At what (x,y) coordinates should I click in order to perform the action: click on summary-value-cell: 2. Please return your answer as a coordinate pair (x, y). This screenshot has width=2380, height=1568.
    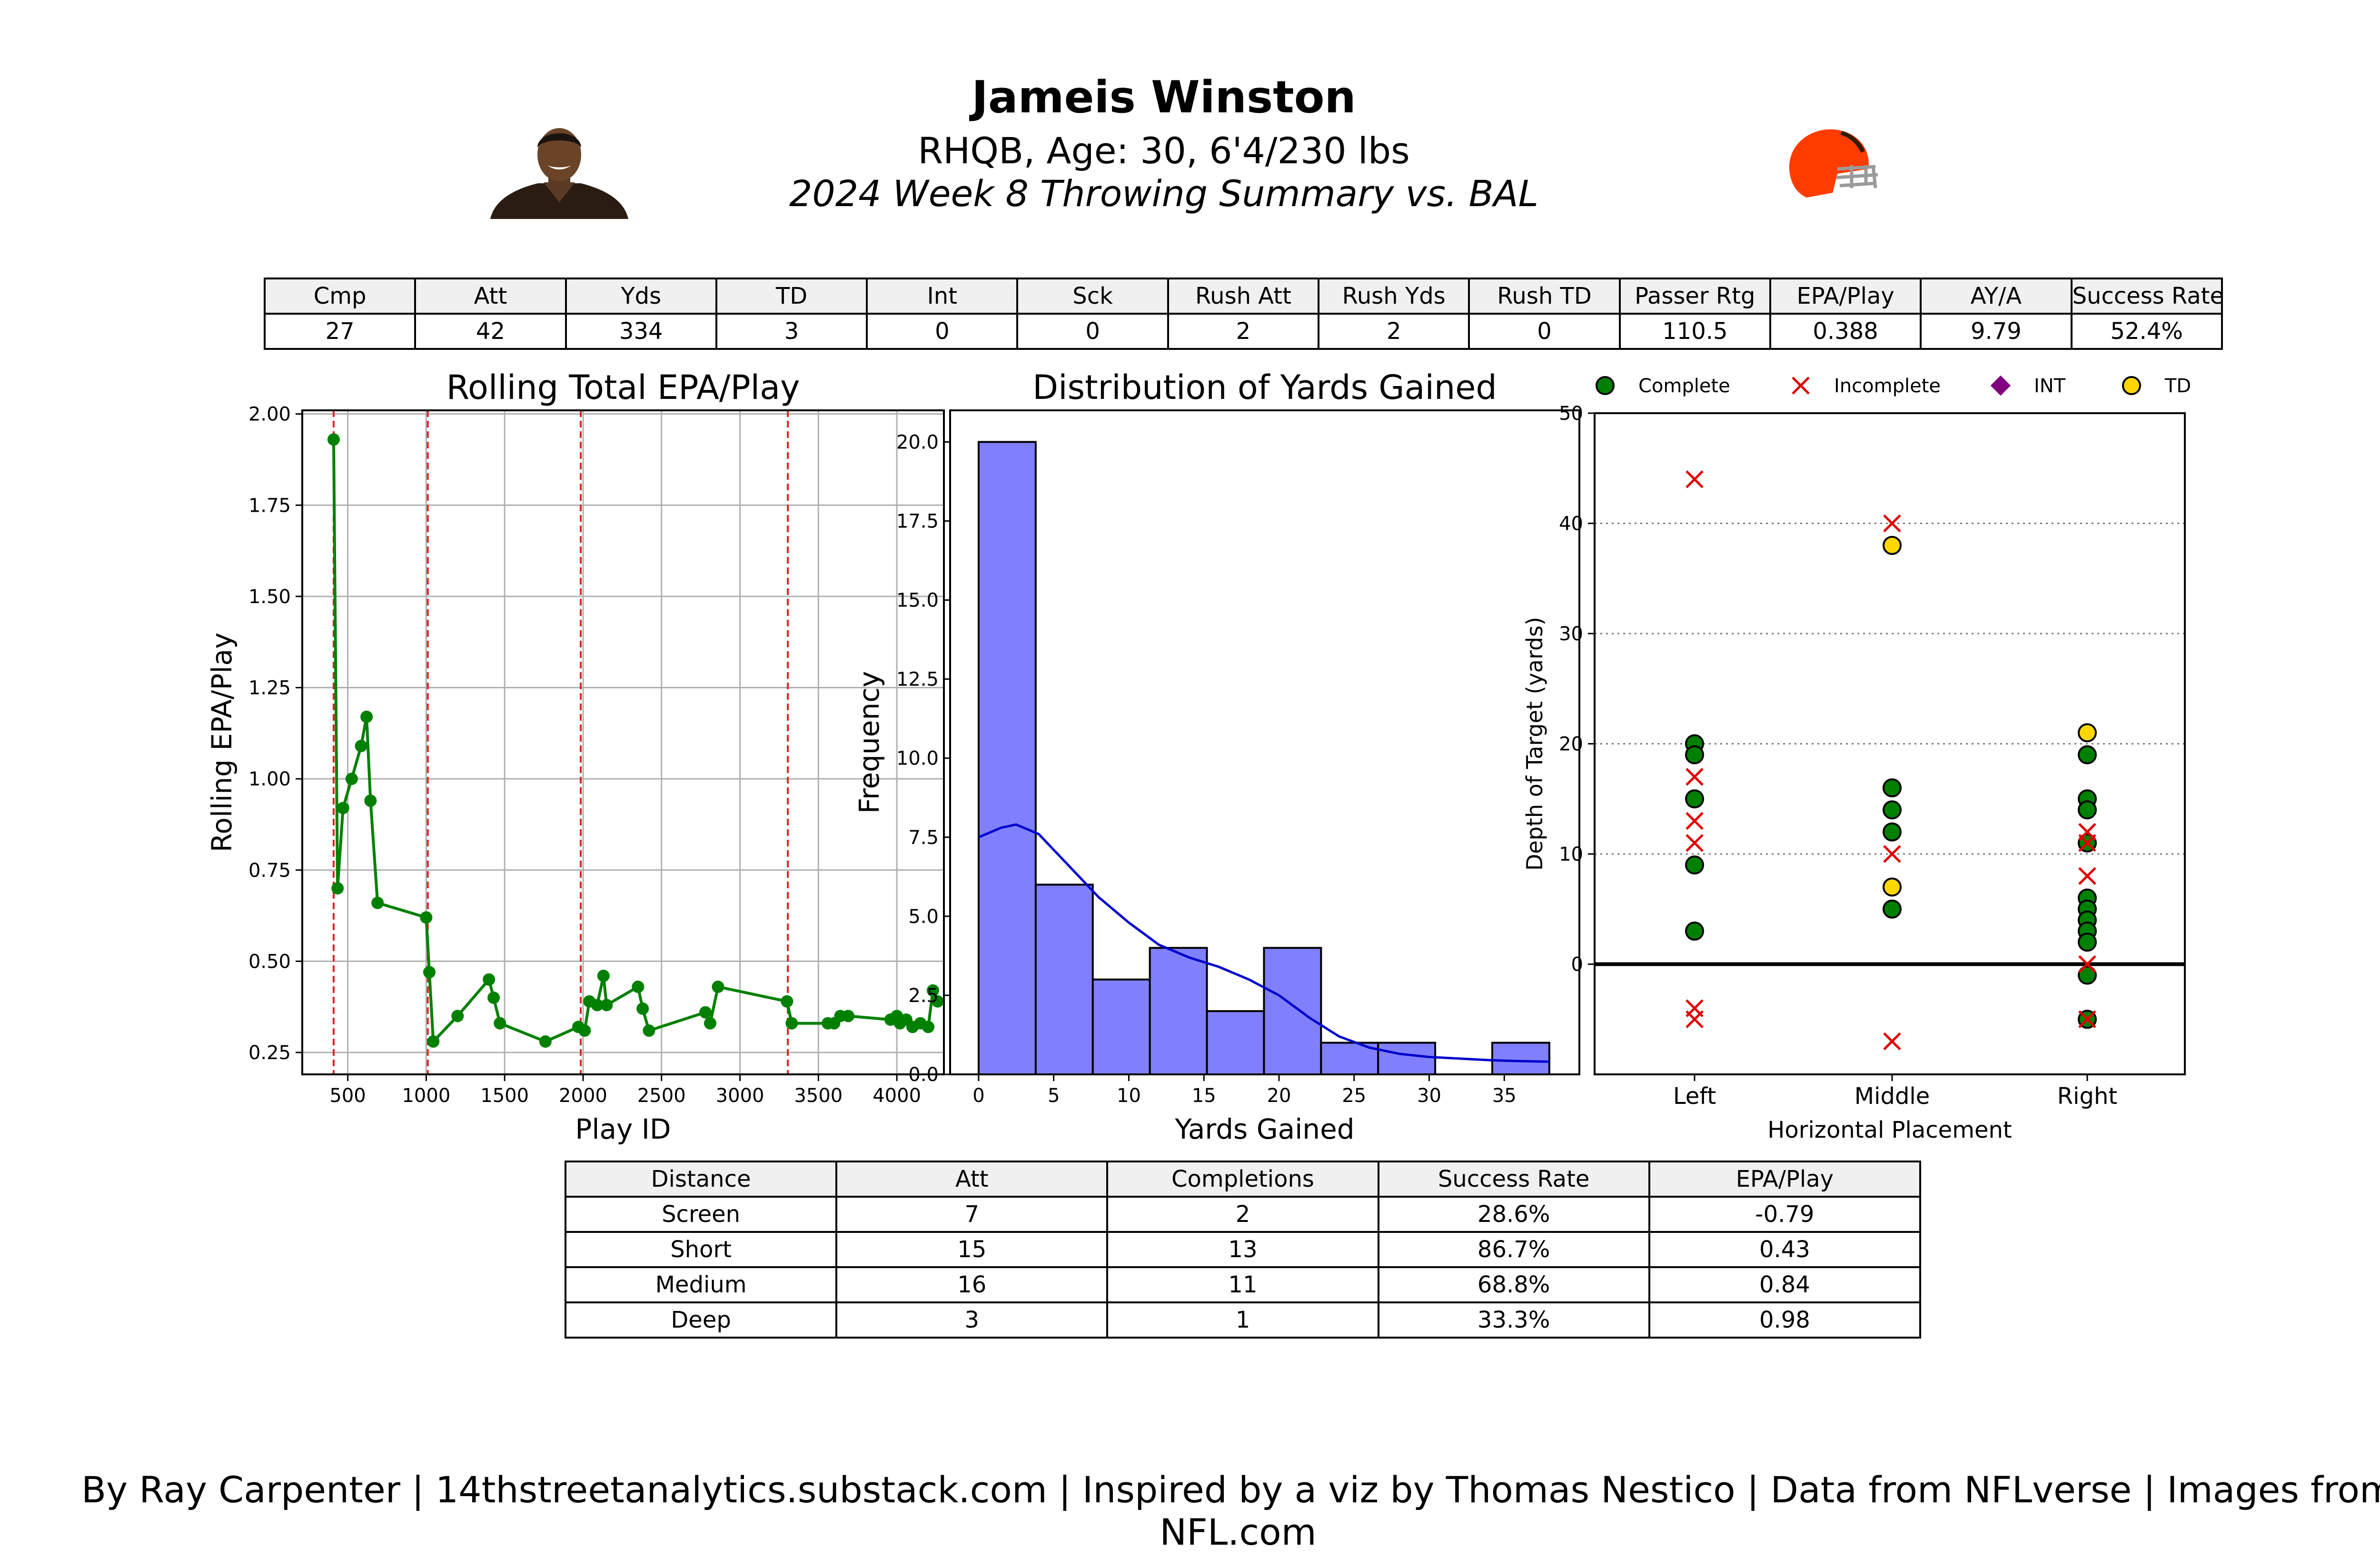
    Looking at the image, I should click on (1243, 332).